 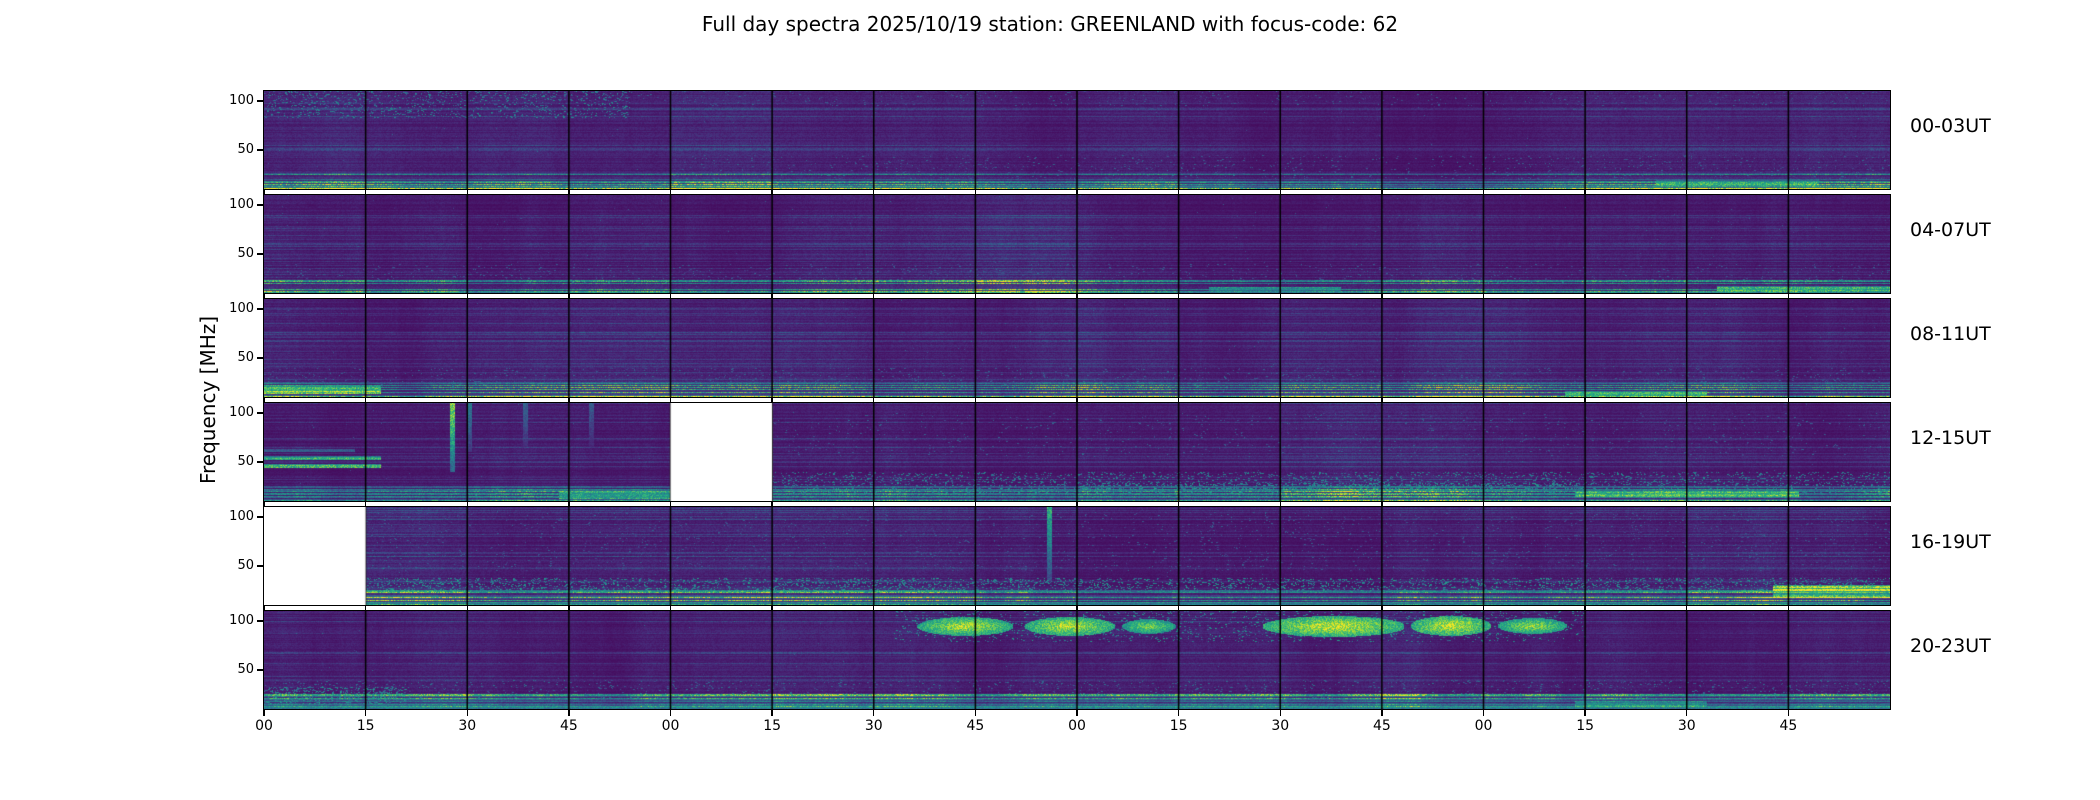 I want to click on row-time-label: 00-03UT, so click(x=1950, y=126).